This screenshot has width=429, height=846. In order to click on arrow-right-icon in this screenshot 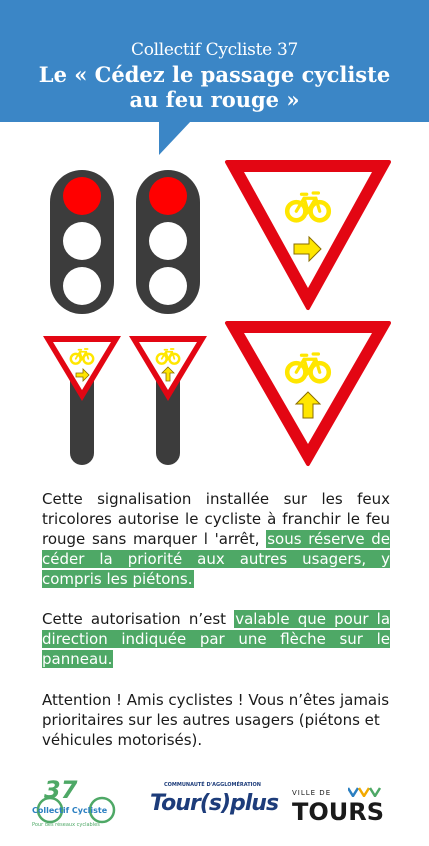, I will do `click(82, 375)`.